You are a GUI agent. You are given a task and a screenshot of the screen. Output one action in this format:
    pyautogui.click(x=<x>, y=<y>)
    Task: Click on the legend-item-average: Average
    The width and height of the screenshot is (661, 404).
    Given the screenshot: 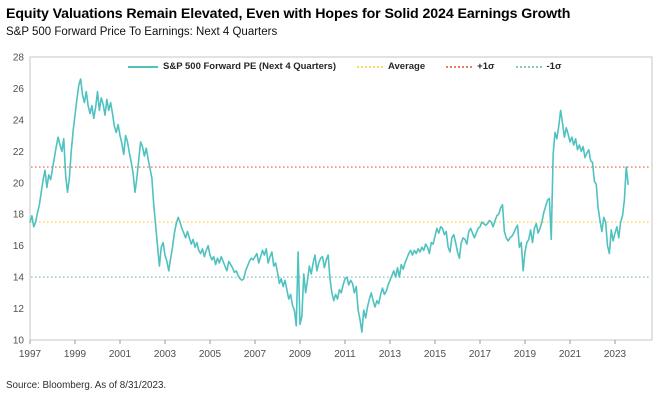 What is the action you would take?
    pyautogui.click(x=391, y=66)
    